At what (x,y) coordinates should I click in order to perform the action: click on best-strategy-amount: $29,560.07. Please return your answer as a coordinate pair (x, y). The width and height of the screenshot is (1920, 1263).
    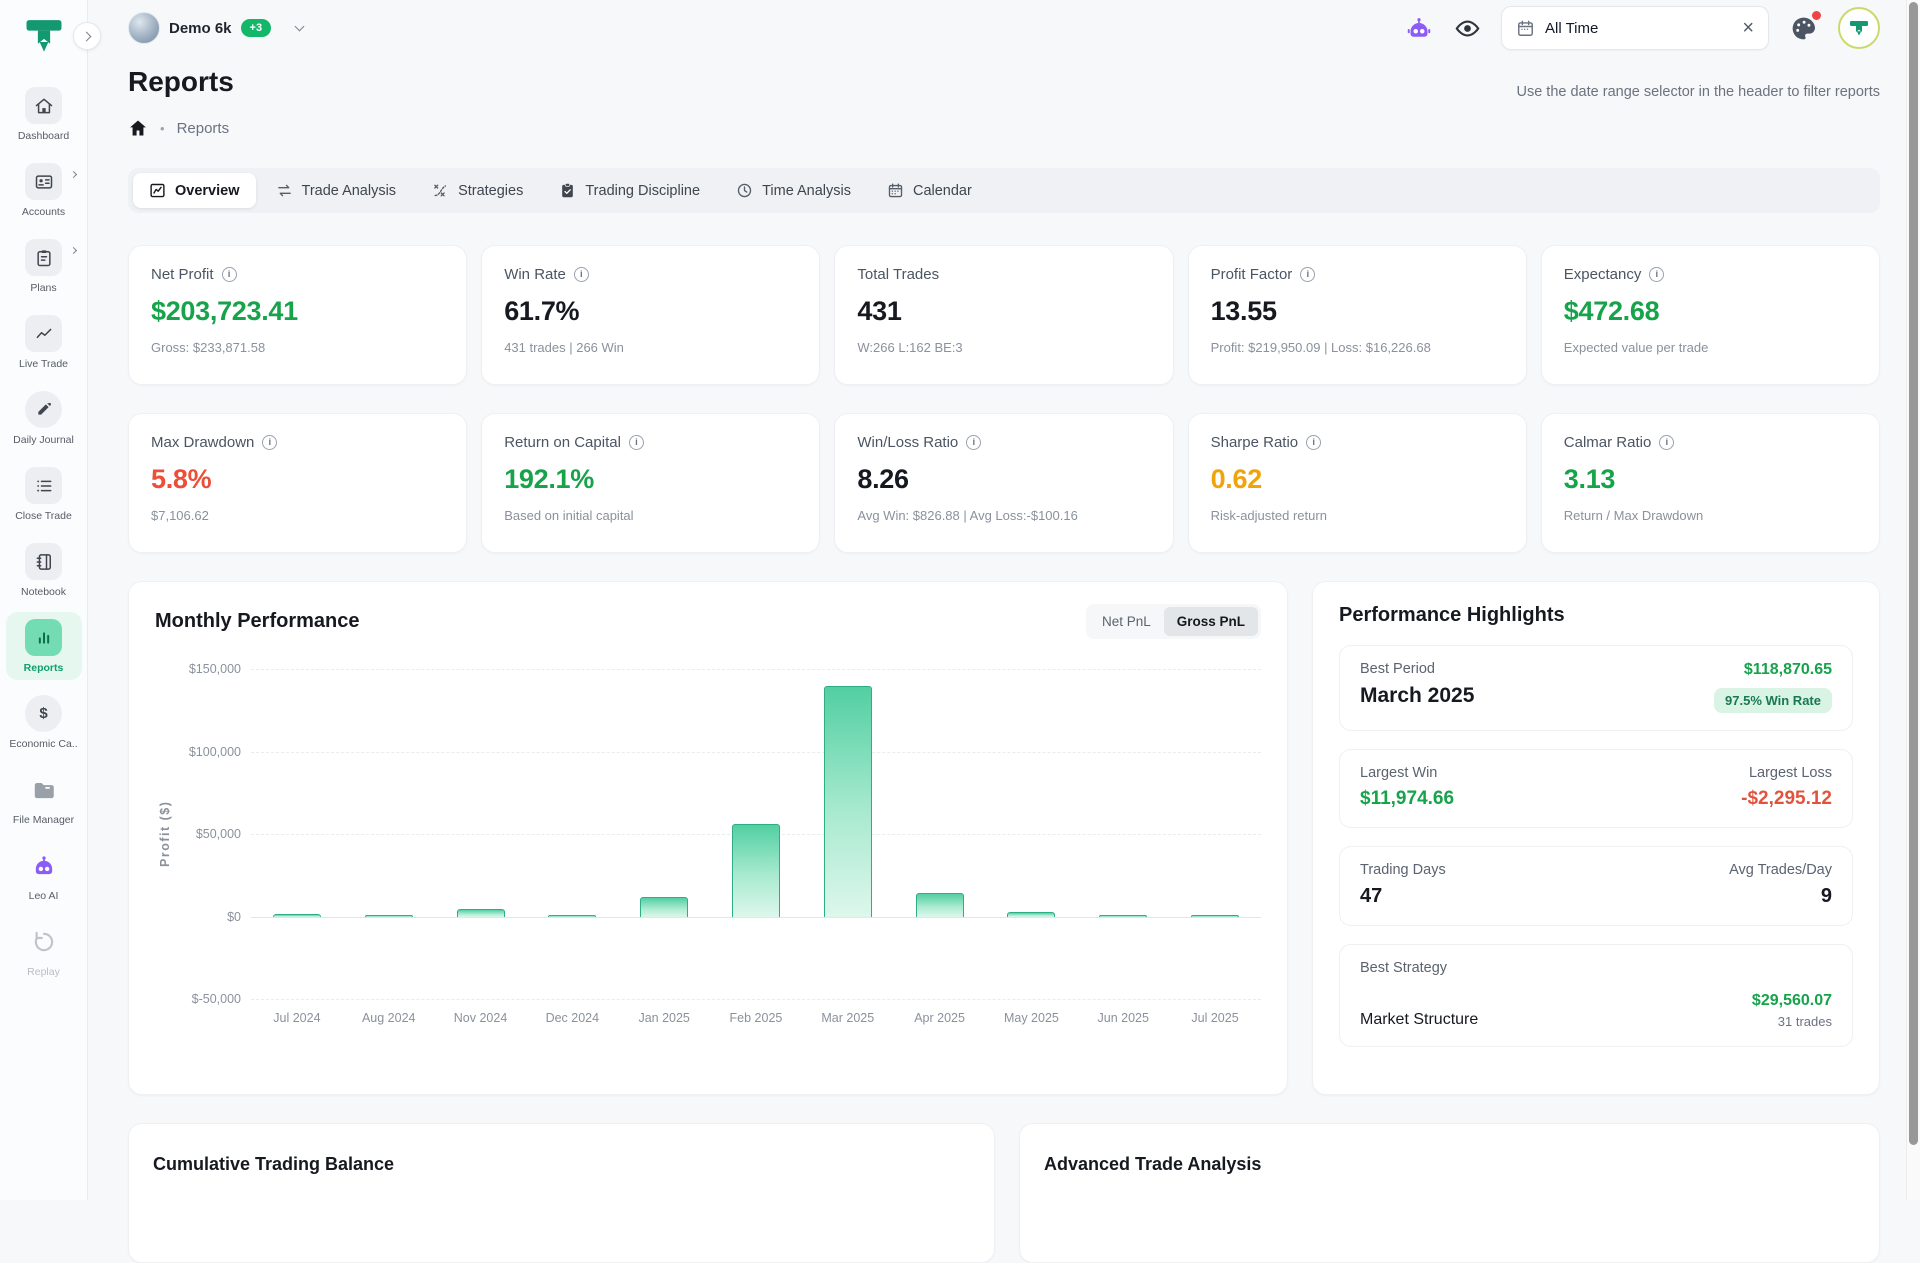
    Looking at the image, I should click on (1791, 1000).